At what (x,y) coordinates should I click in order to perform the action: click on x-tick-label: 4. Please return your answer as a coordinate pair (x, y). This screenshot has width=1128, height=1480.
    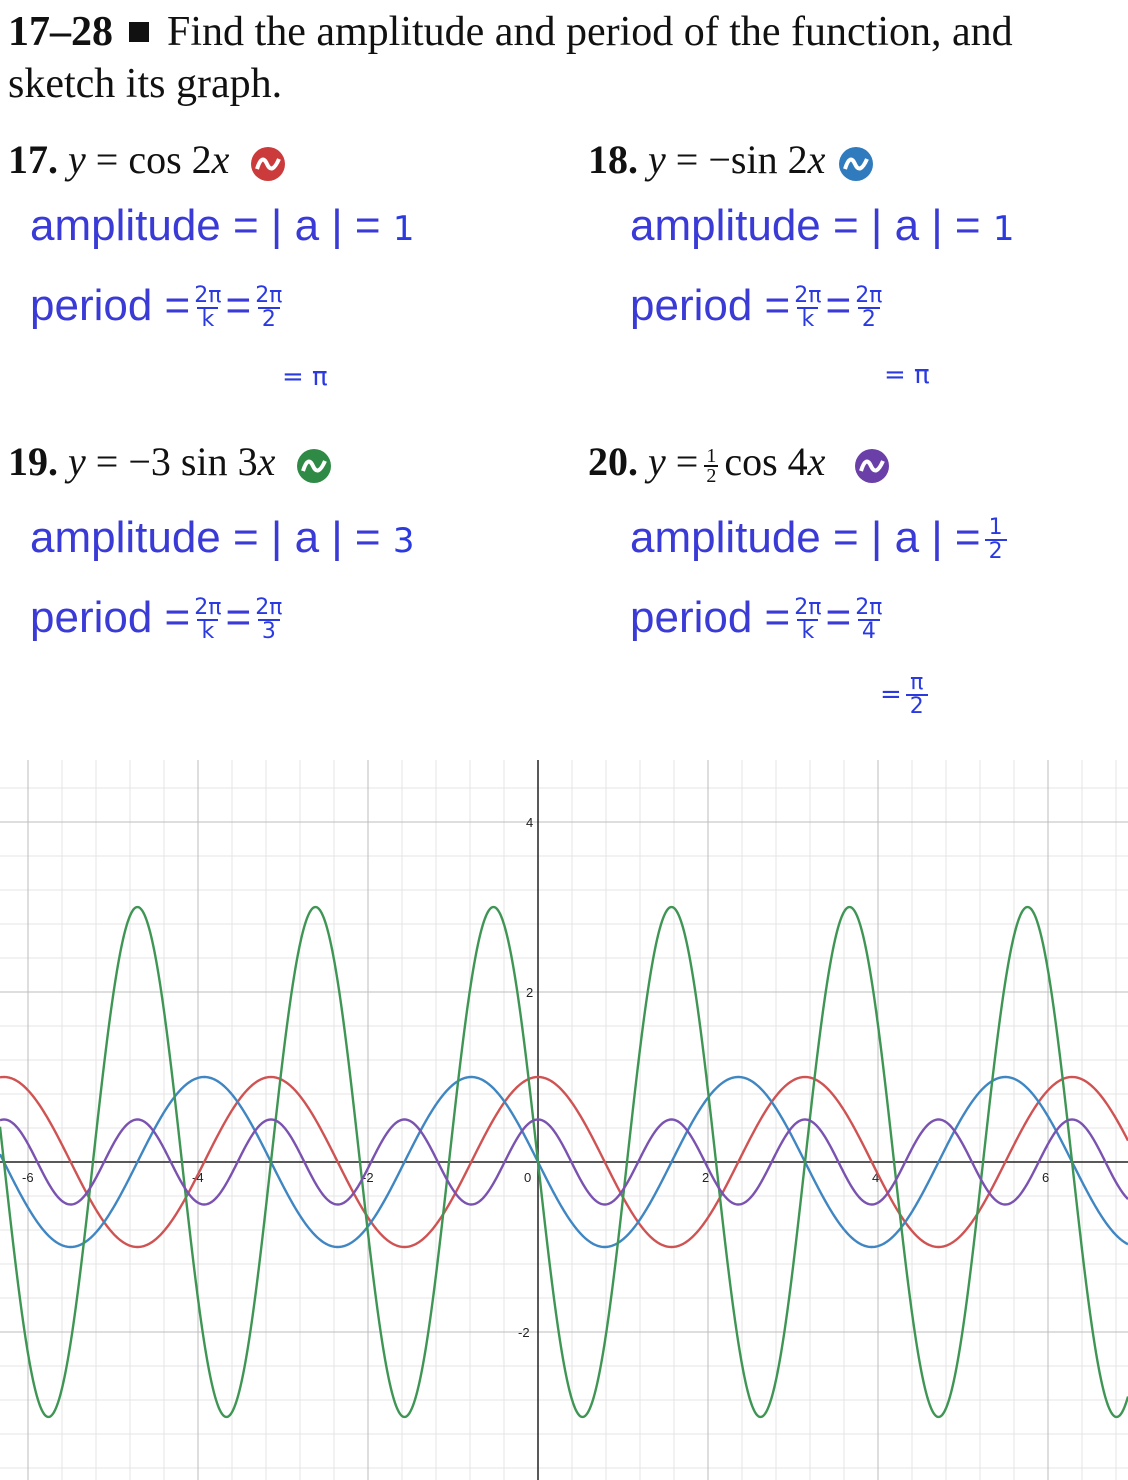
    Looking at the image, I should click on (875, 1177).